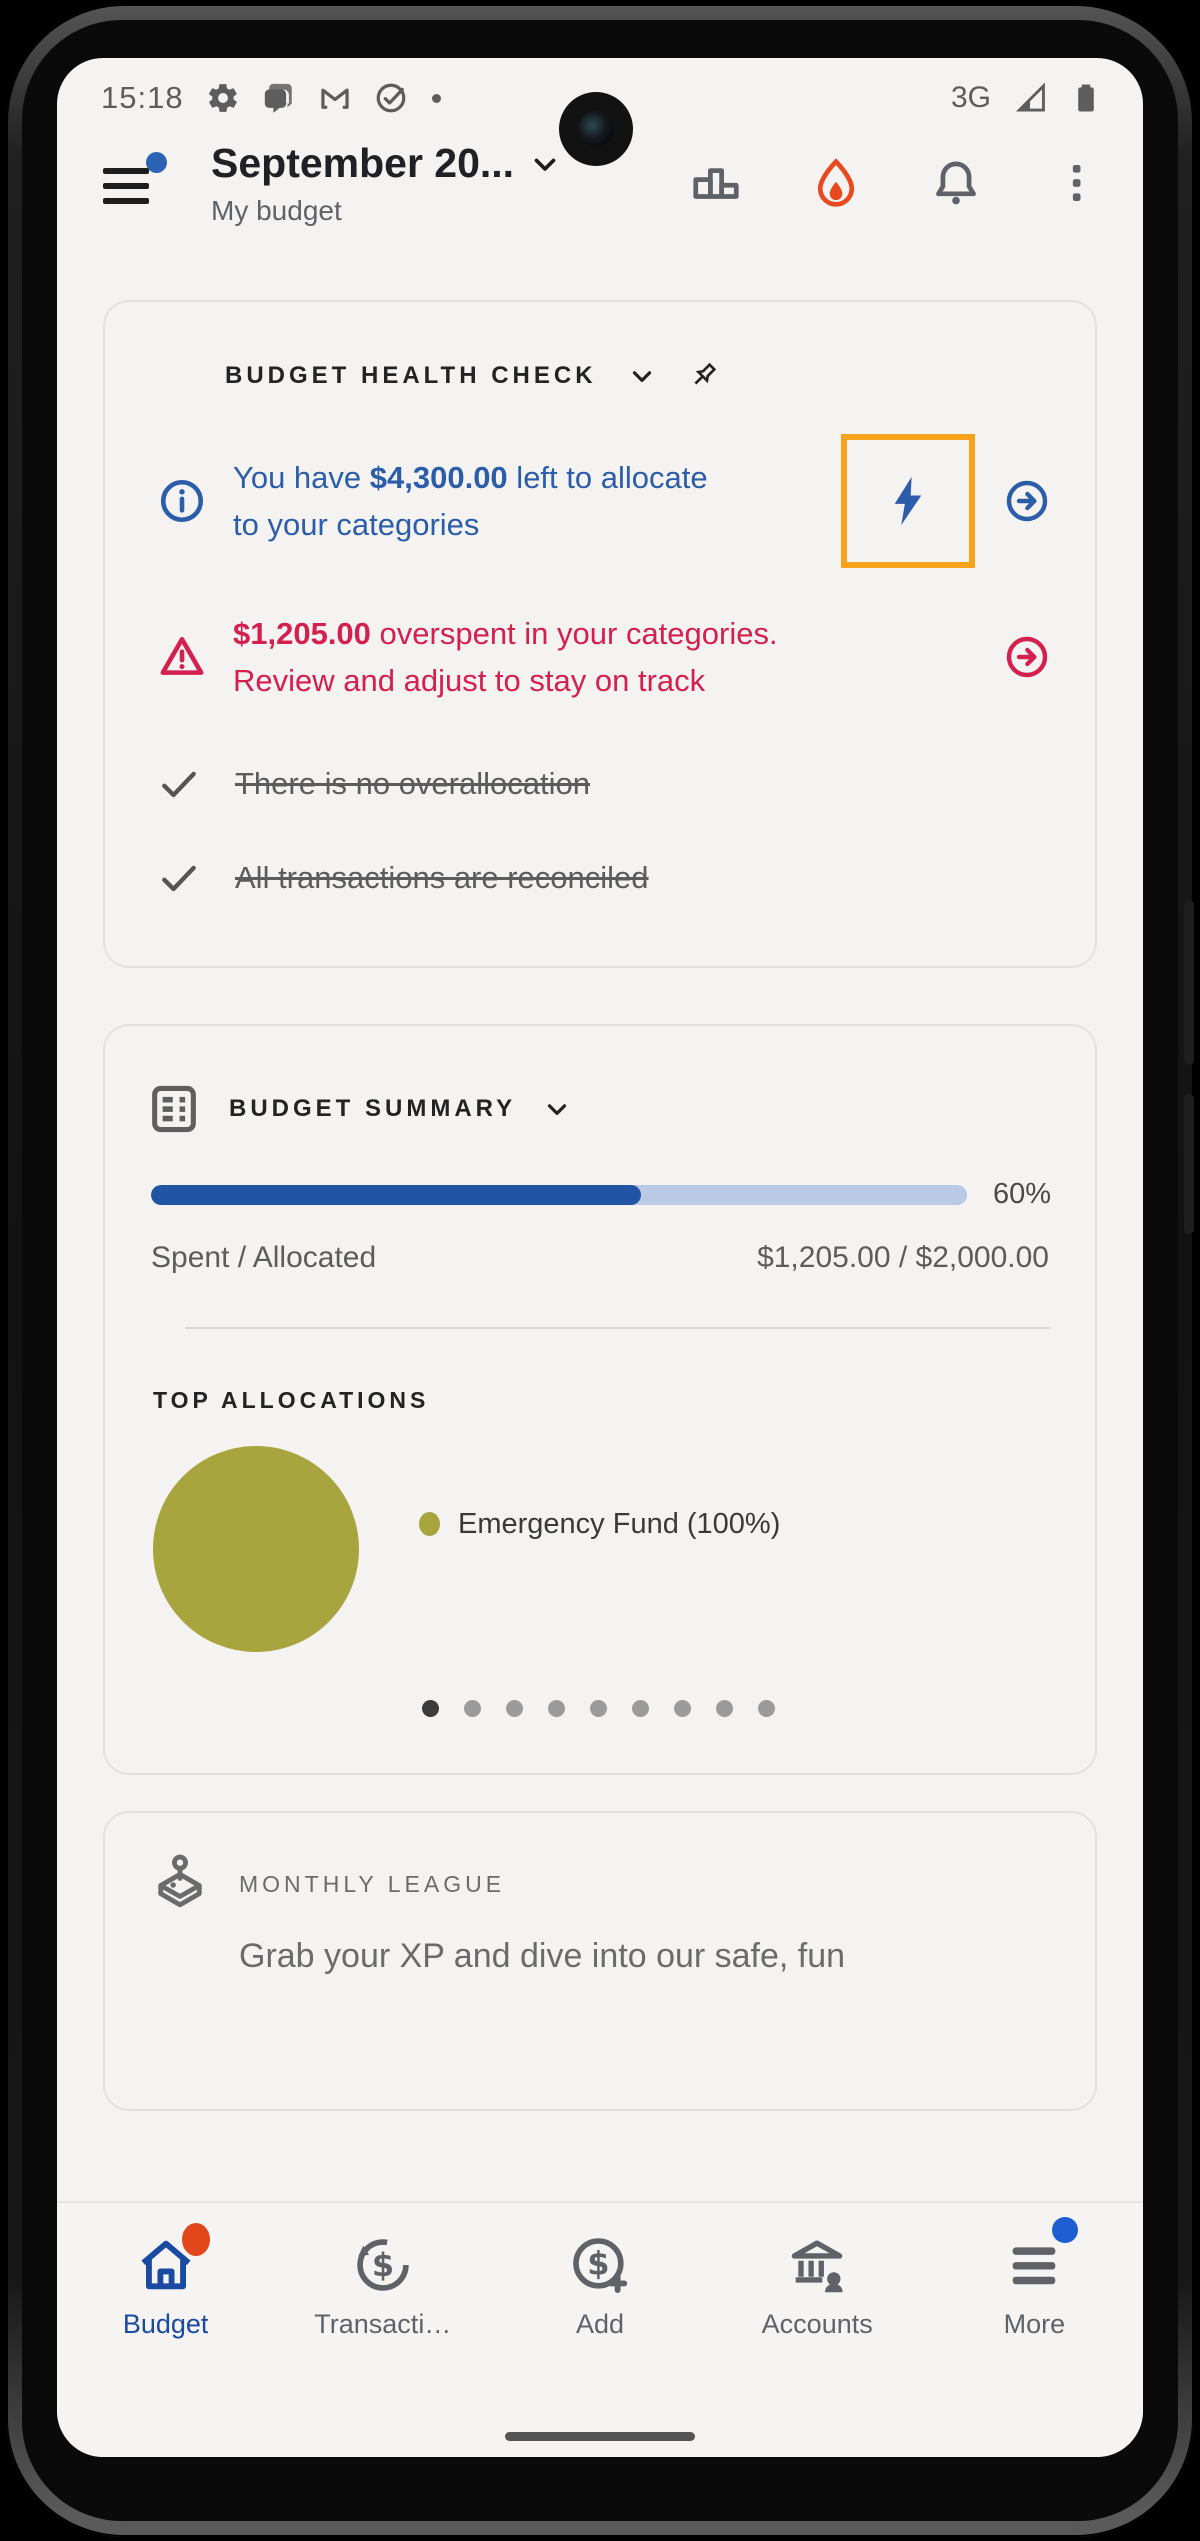  I want to click on nav-more: More, so click(1034, 2278).